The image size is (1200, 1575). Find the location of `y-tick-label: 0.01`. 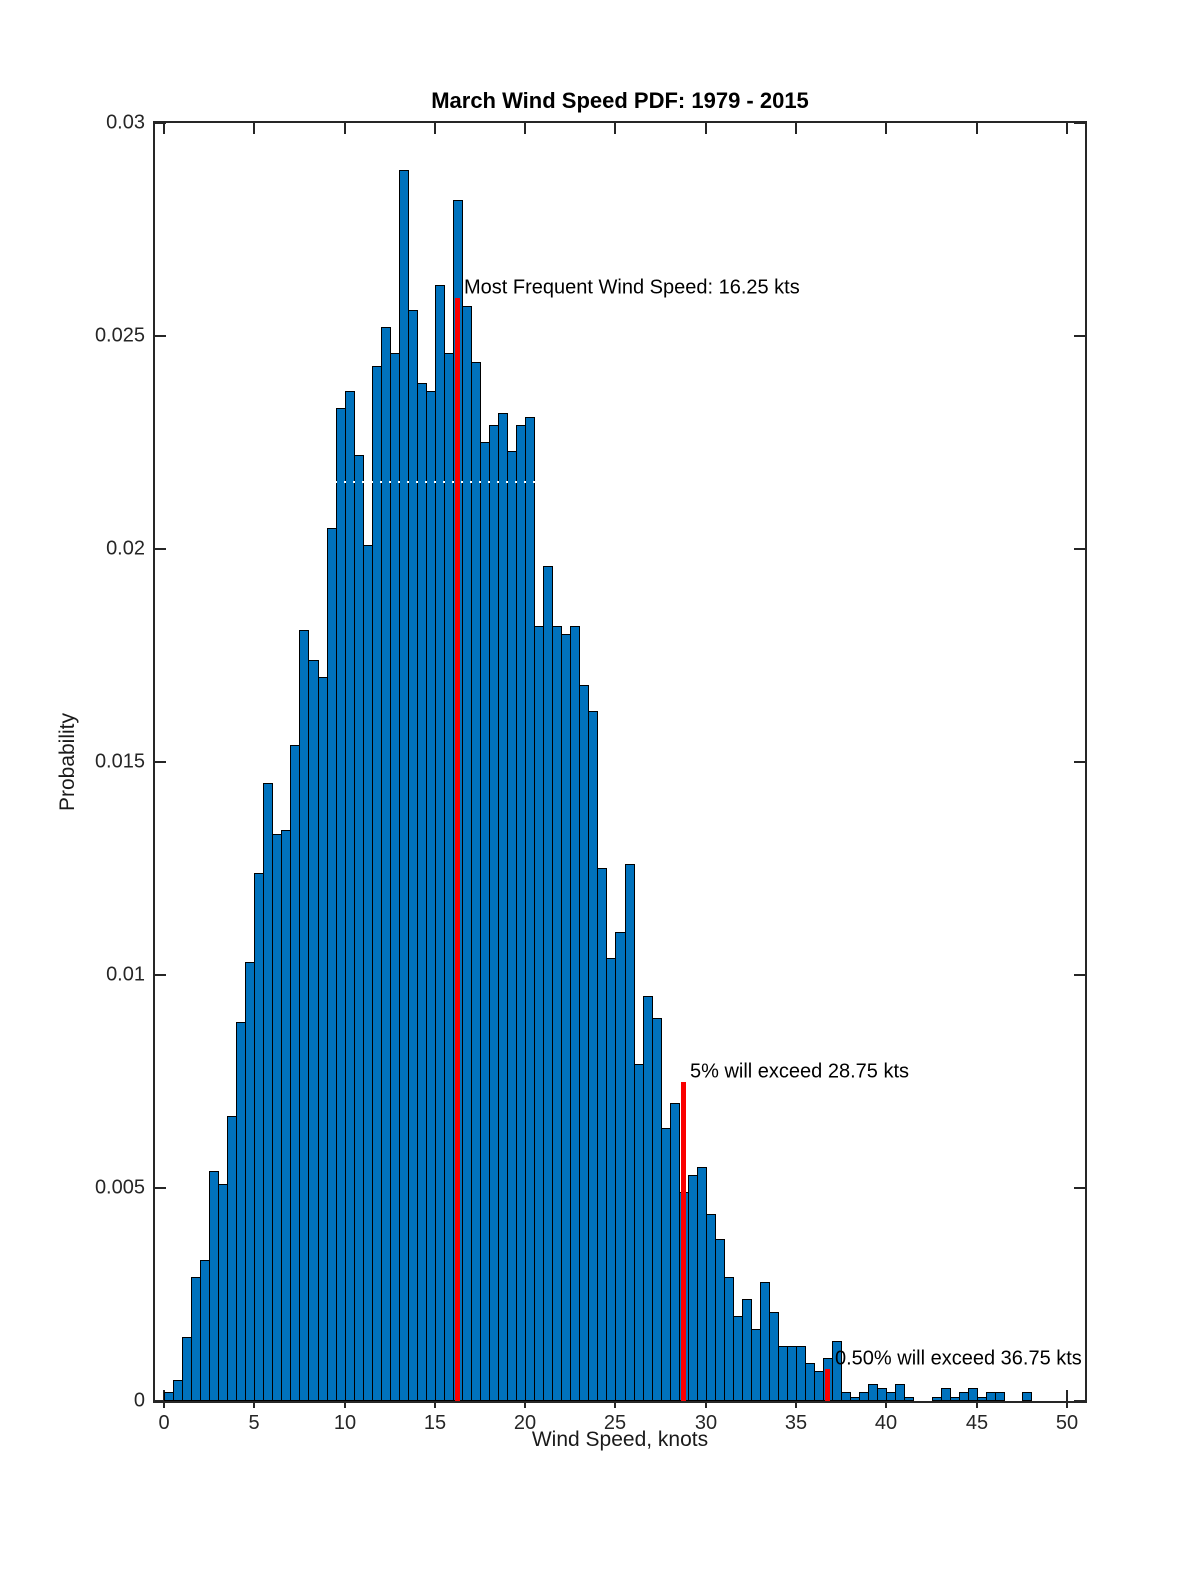

y-tick-label: 0.01 is located at coordinates (125, 974).